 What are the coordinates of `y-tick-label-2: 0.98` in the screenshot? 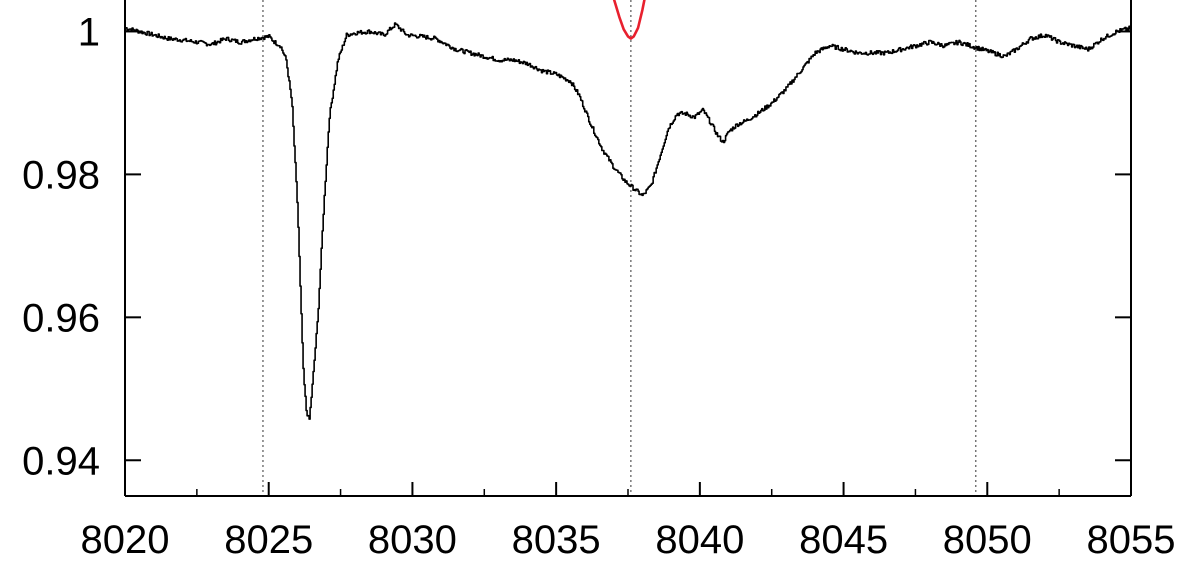 It's located at (61, 175).